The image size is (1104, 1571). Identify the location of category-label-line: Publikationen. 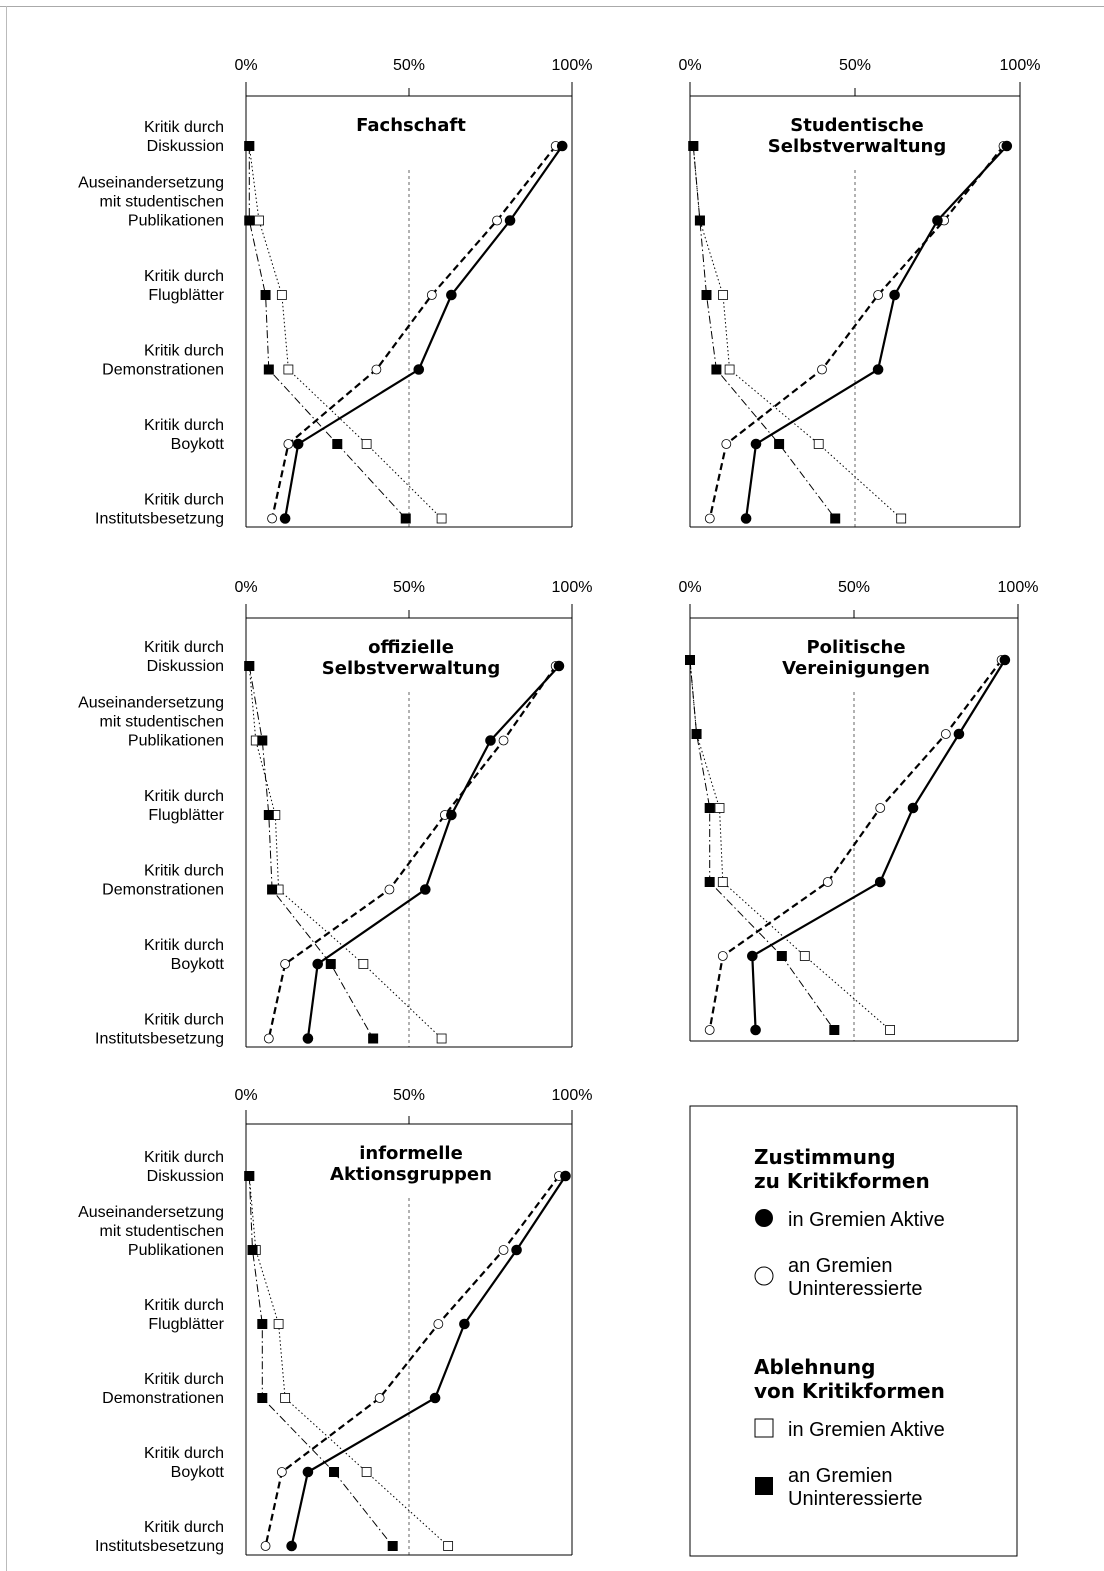
(176, 741).